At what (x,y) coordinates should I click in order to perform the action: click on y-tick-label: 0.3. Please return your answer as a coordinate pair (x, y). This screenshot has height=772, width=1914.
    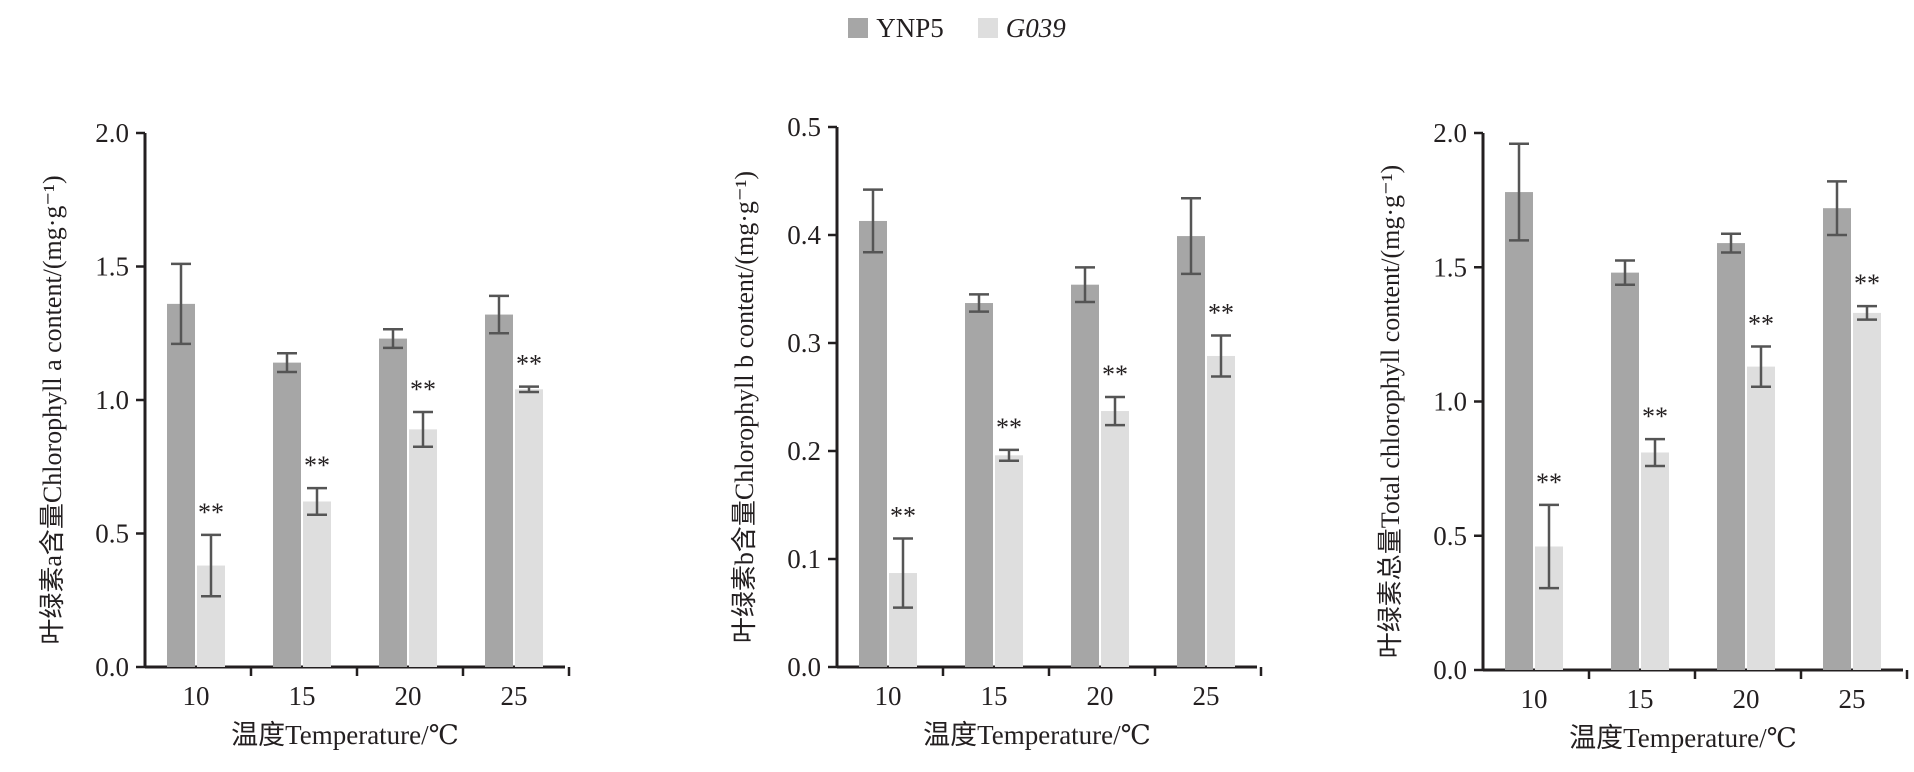
    Looking at the image, I should click on (804, 343).